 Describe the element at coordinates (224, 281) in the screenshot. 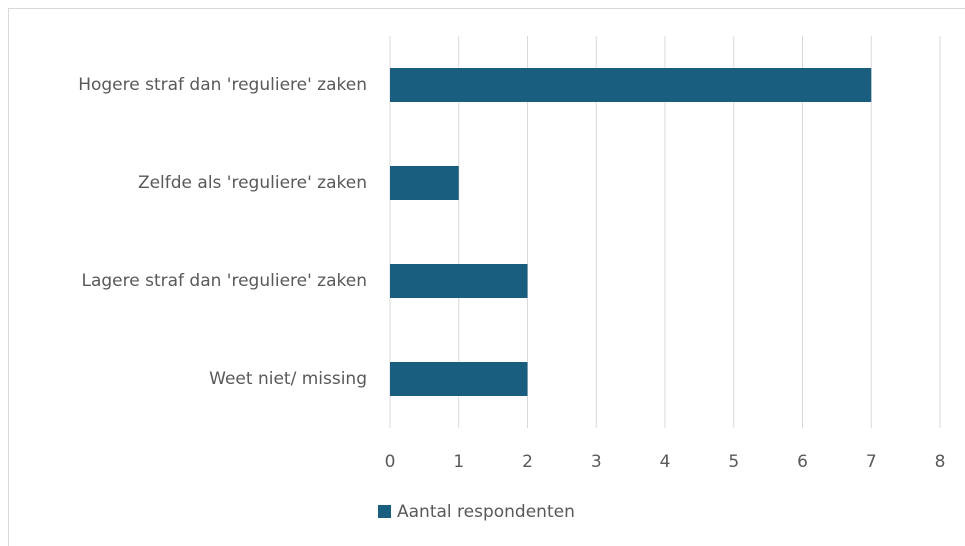

I see `y-tick-label: Lagere straf dan 'reguliere' zaken` at that location.